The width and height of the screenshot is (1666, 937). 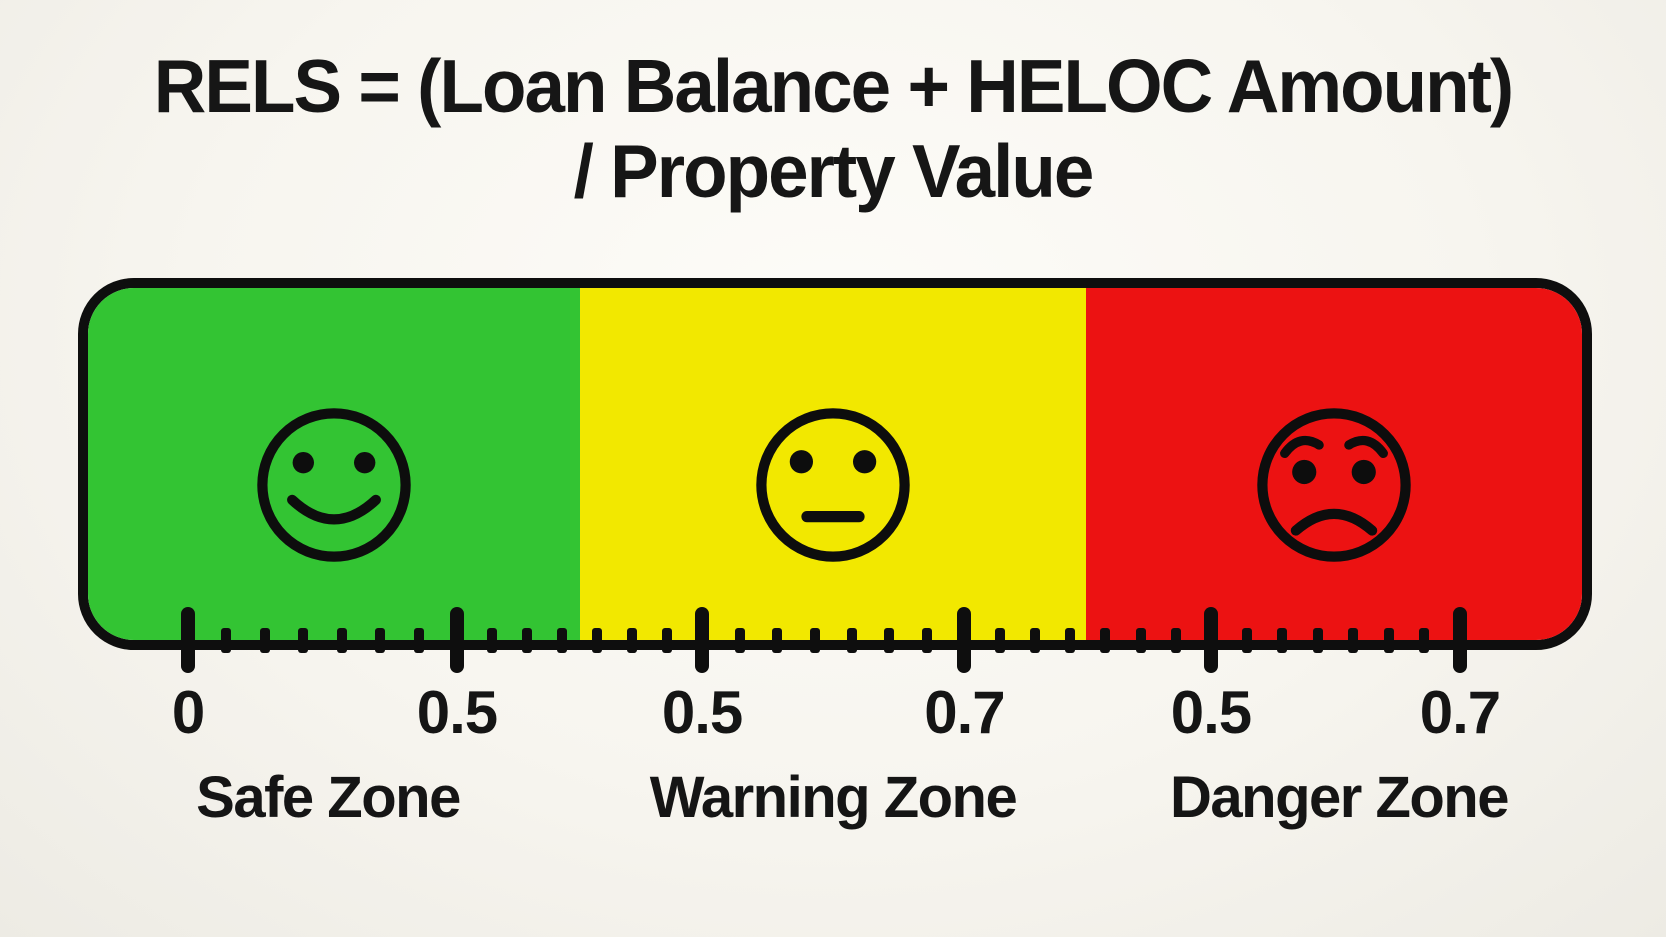 I want to click on zone-warning, so click(x=832, y=464).